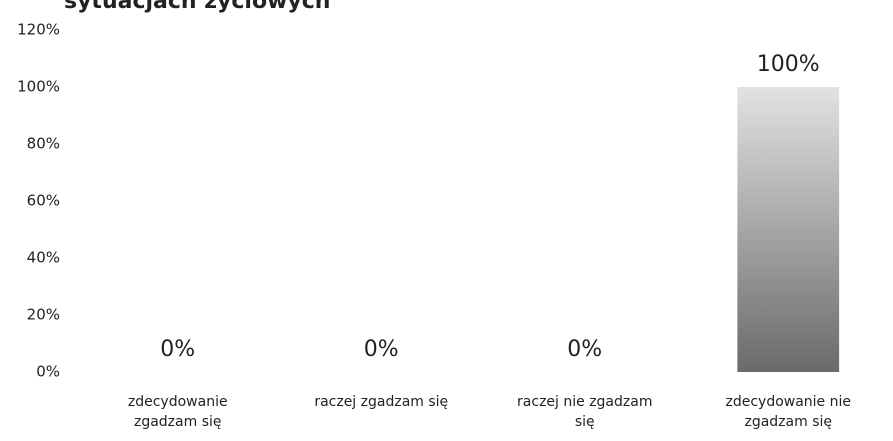 The width and height of the screenshot is (893, 441). I want to click on y-tick-label: 80%, so click(43, 144).